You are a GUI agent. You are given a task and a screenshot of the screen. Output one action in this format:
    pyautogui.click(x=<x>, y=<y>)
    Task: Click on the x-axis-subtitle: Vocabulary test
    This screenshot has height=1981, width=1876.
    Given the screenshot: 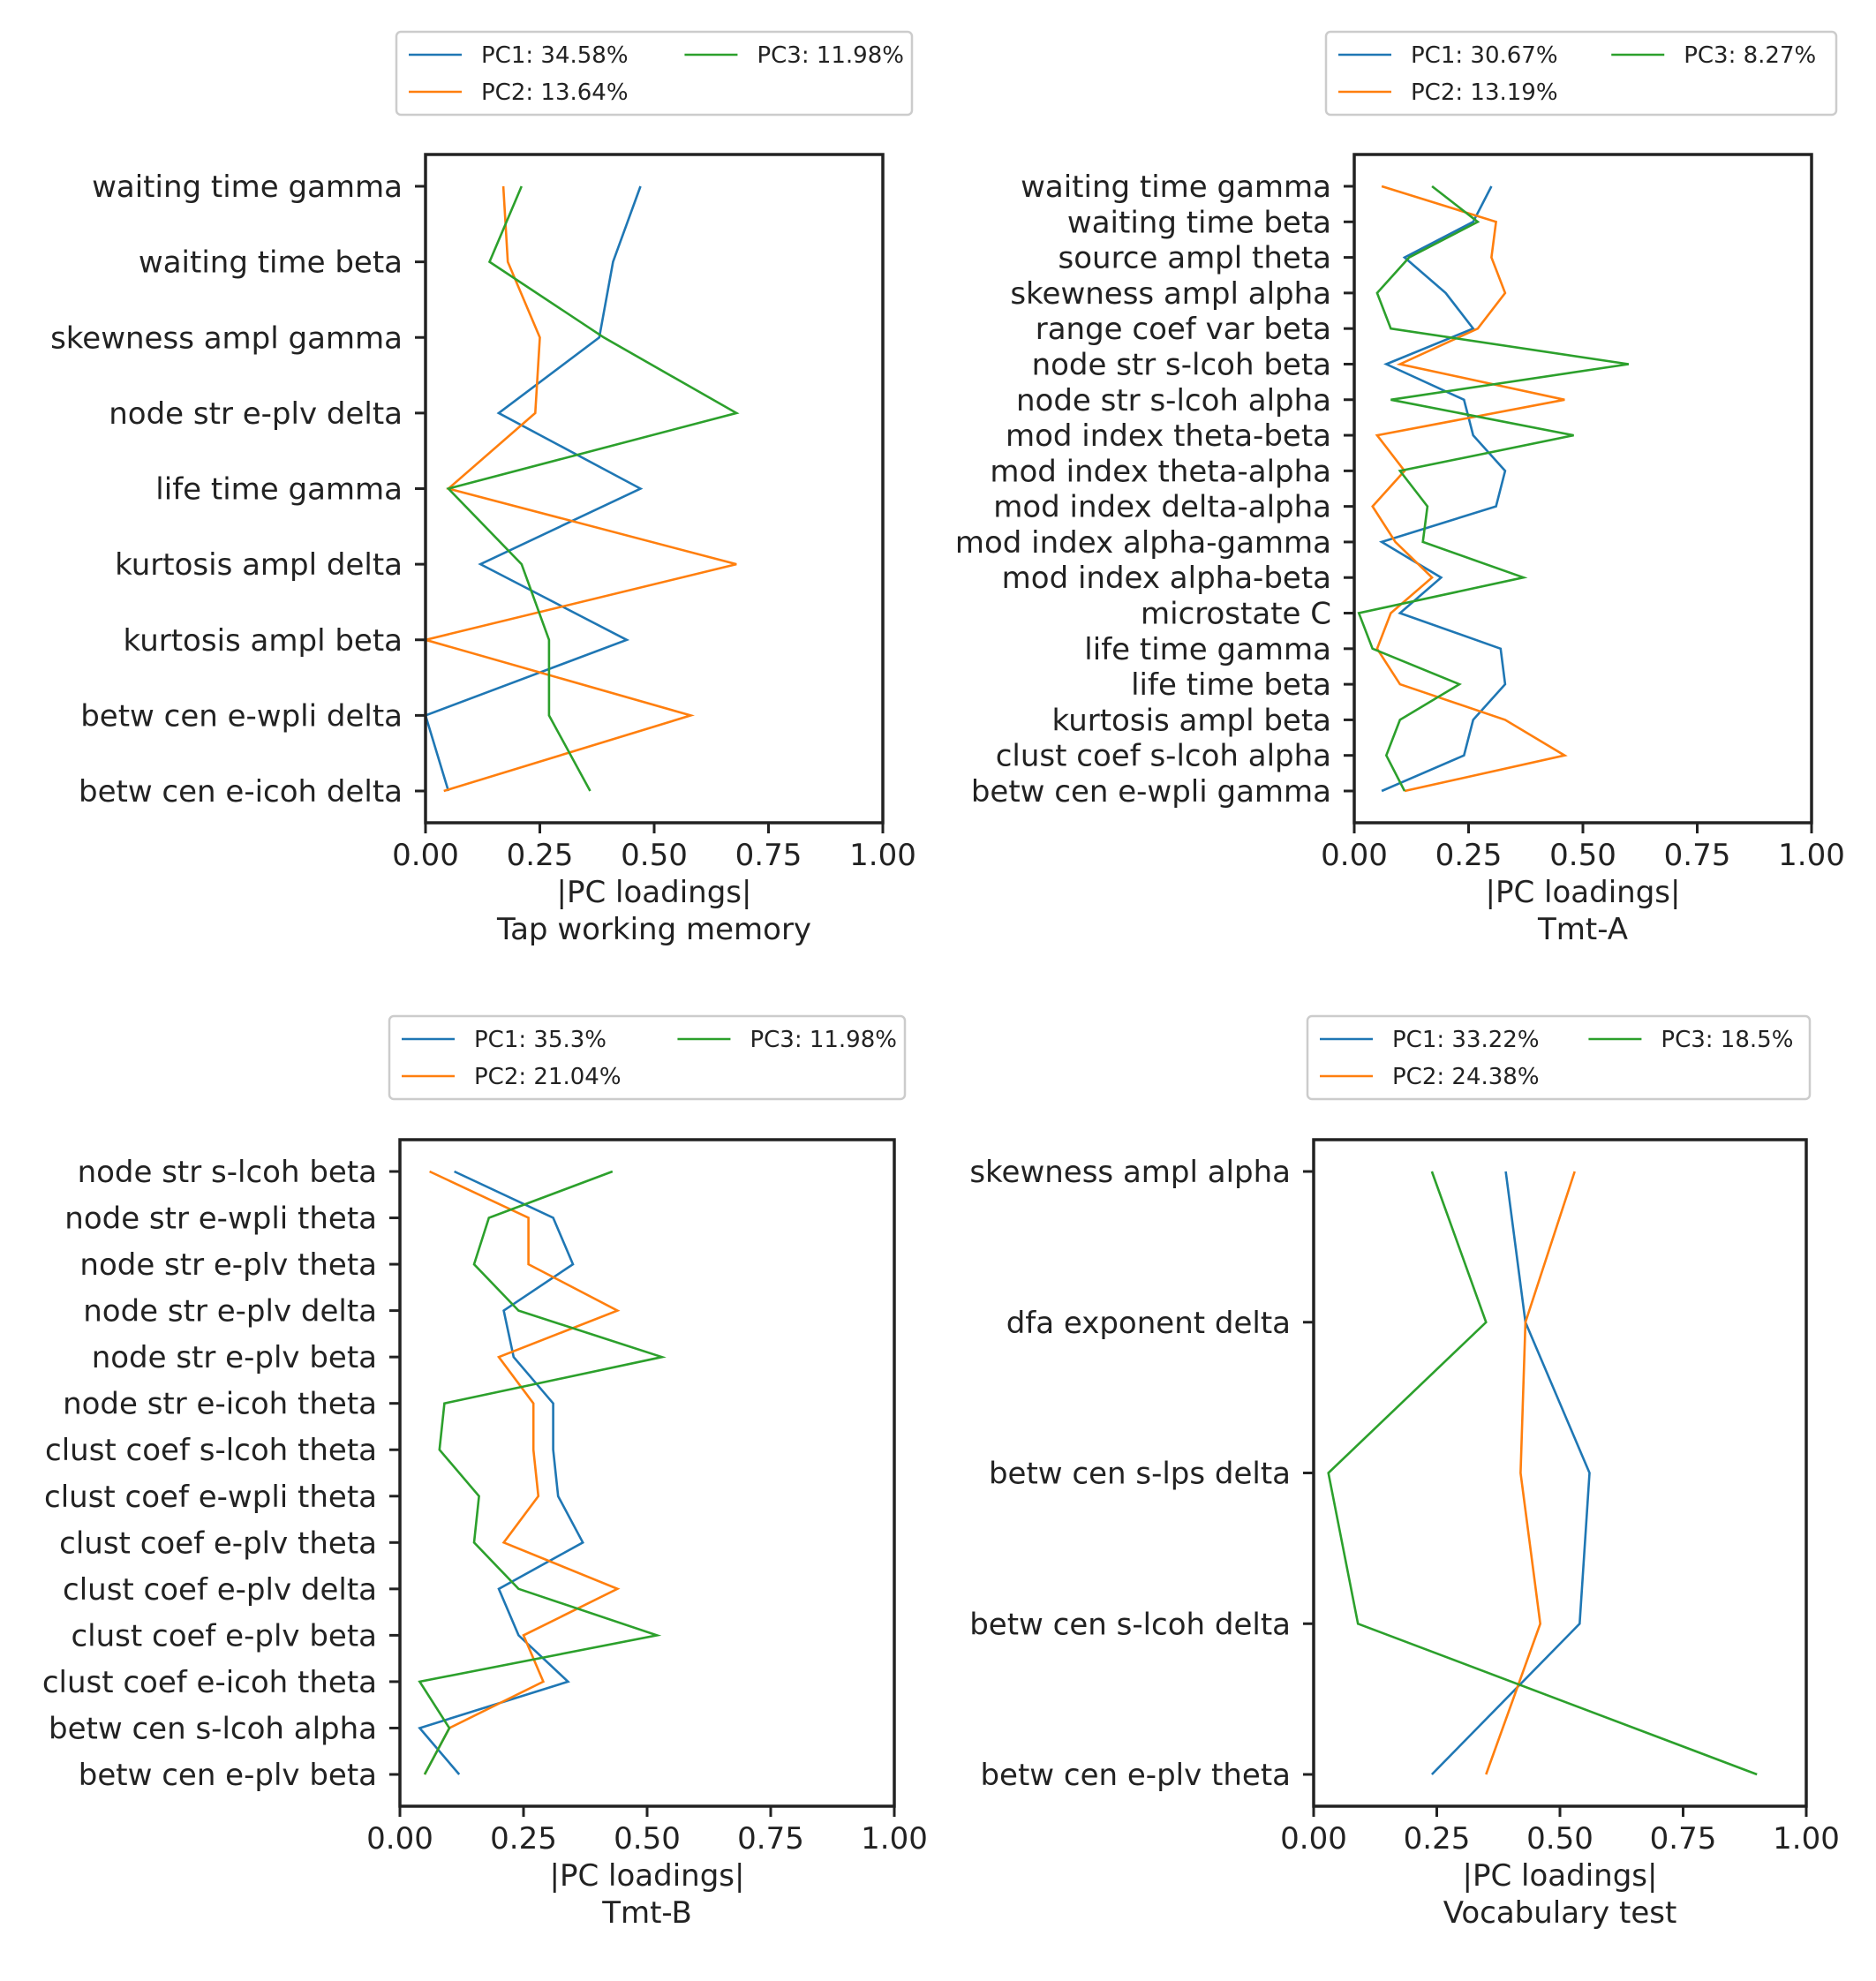 What is the action you would take?
    pyautogui.click(x=1560, y=1913)
    